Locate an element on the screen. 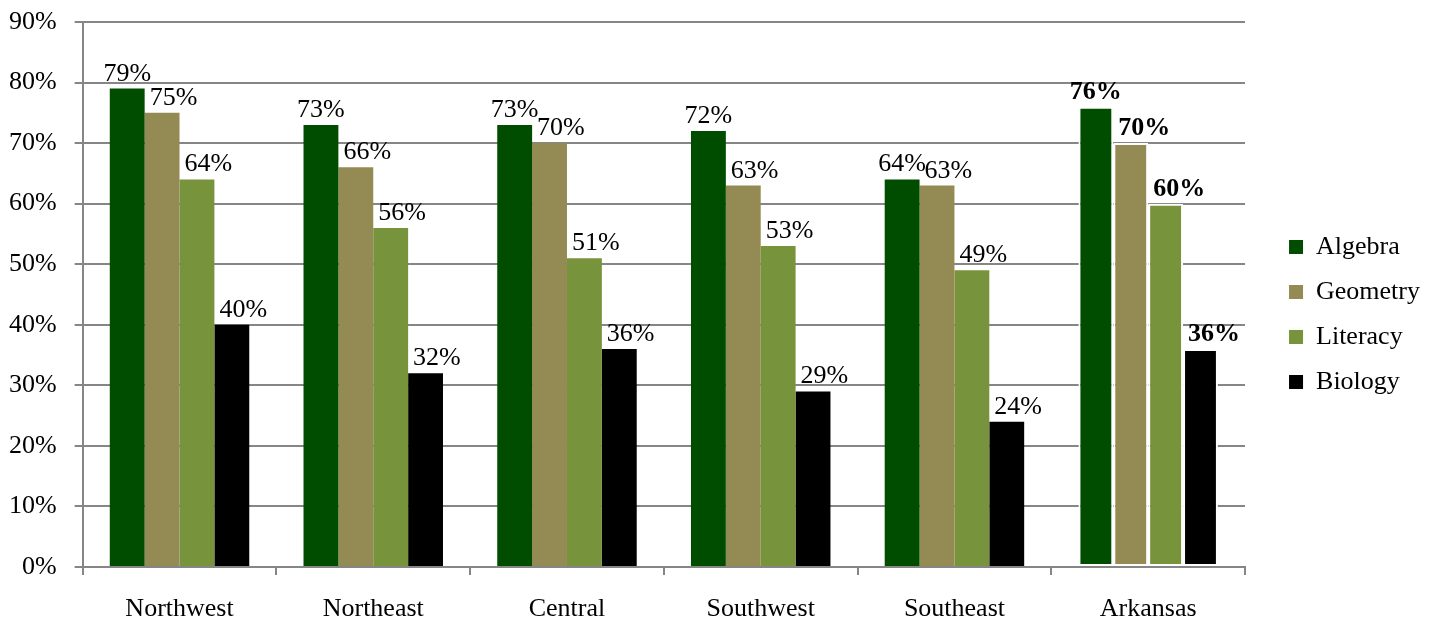  data-label: 29% is located at coordinates (824, 375).